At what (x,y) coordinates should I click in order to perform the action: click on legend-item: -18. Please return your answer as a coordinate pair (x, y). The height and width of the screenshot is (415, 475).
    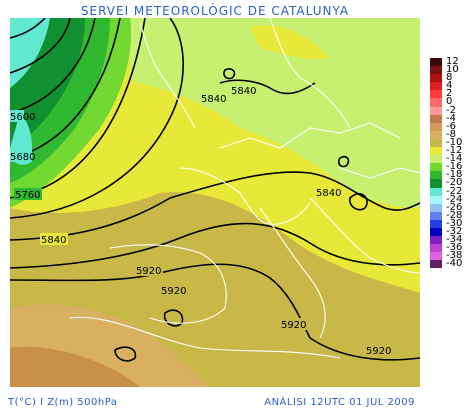
    Looking at the image, I should click on (452, 175).